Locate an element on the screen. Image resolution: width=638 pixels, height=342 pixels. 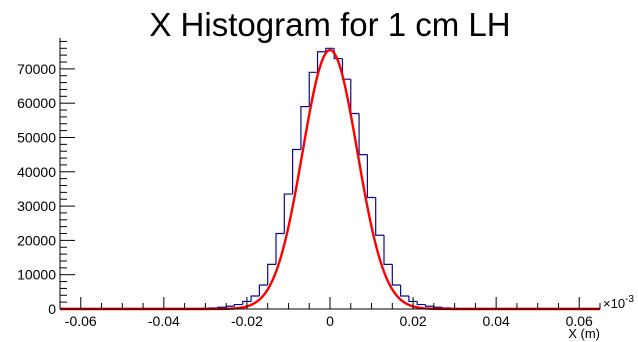
x-tick-label: -0.02 is located at coordinates (247, 321).